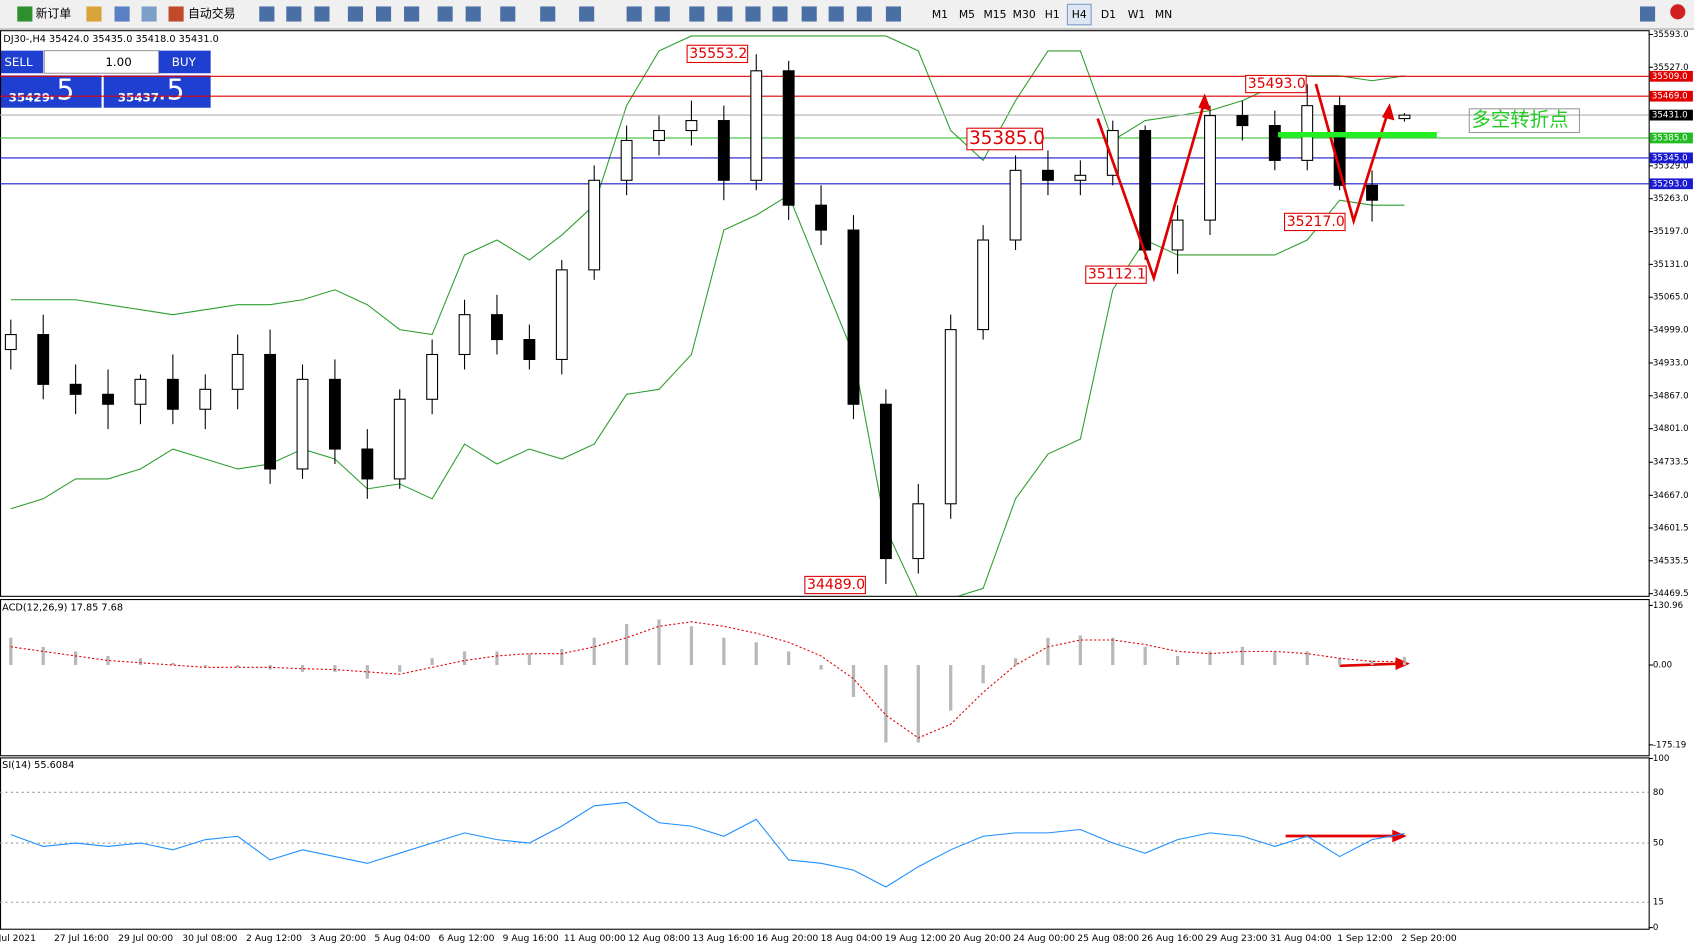 The height and width of the screenshot is (951, 1694). Describe the element at coordinates (54, 14) in the screenshot. I see `new-order: 新订单` at that location.